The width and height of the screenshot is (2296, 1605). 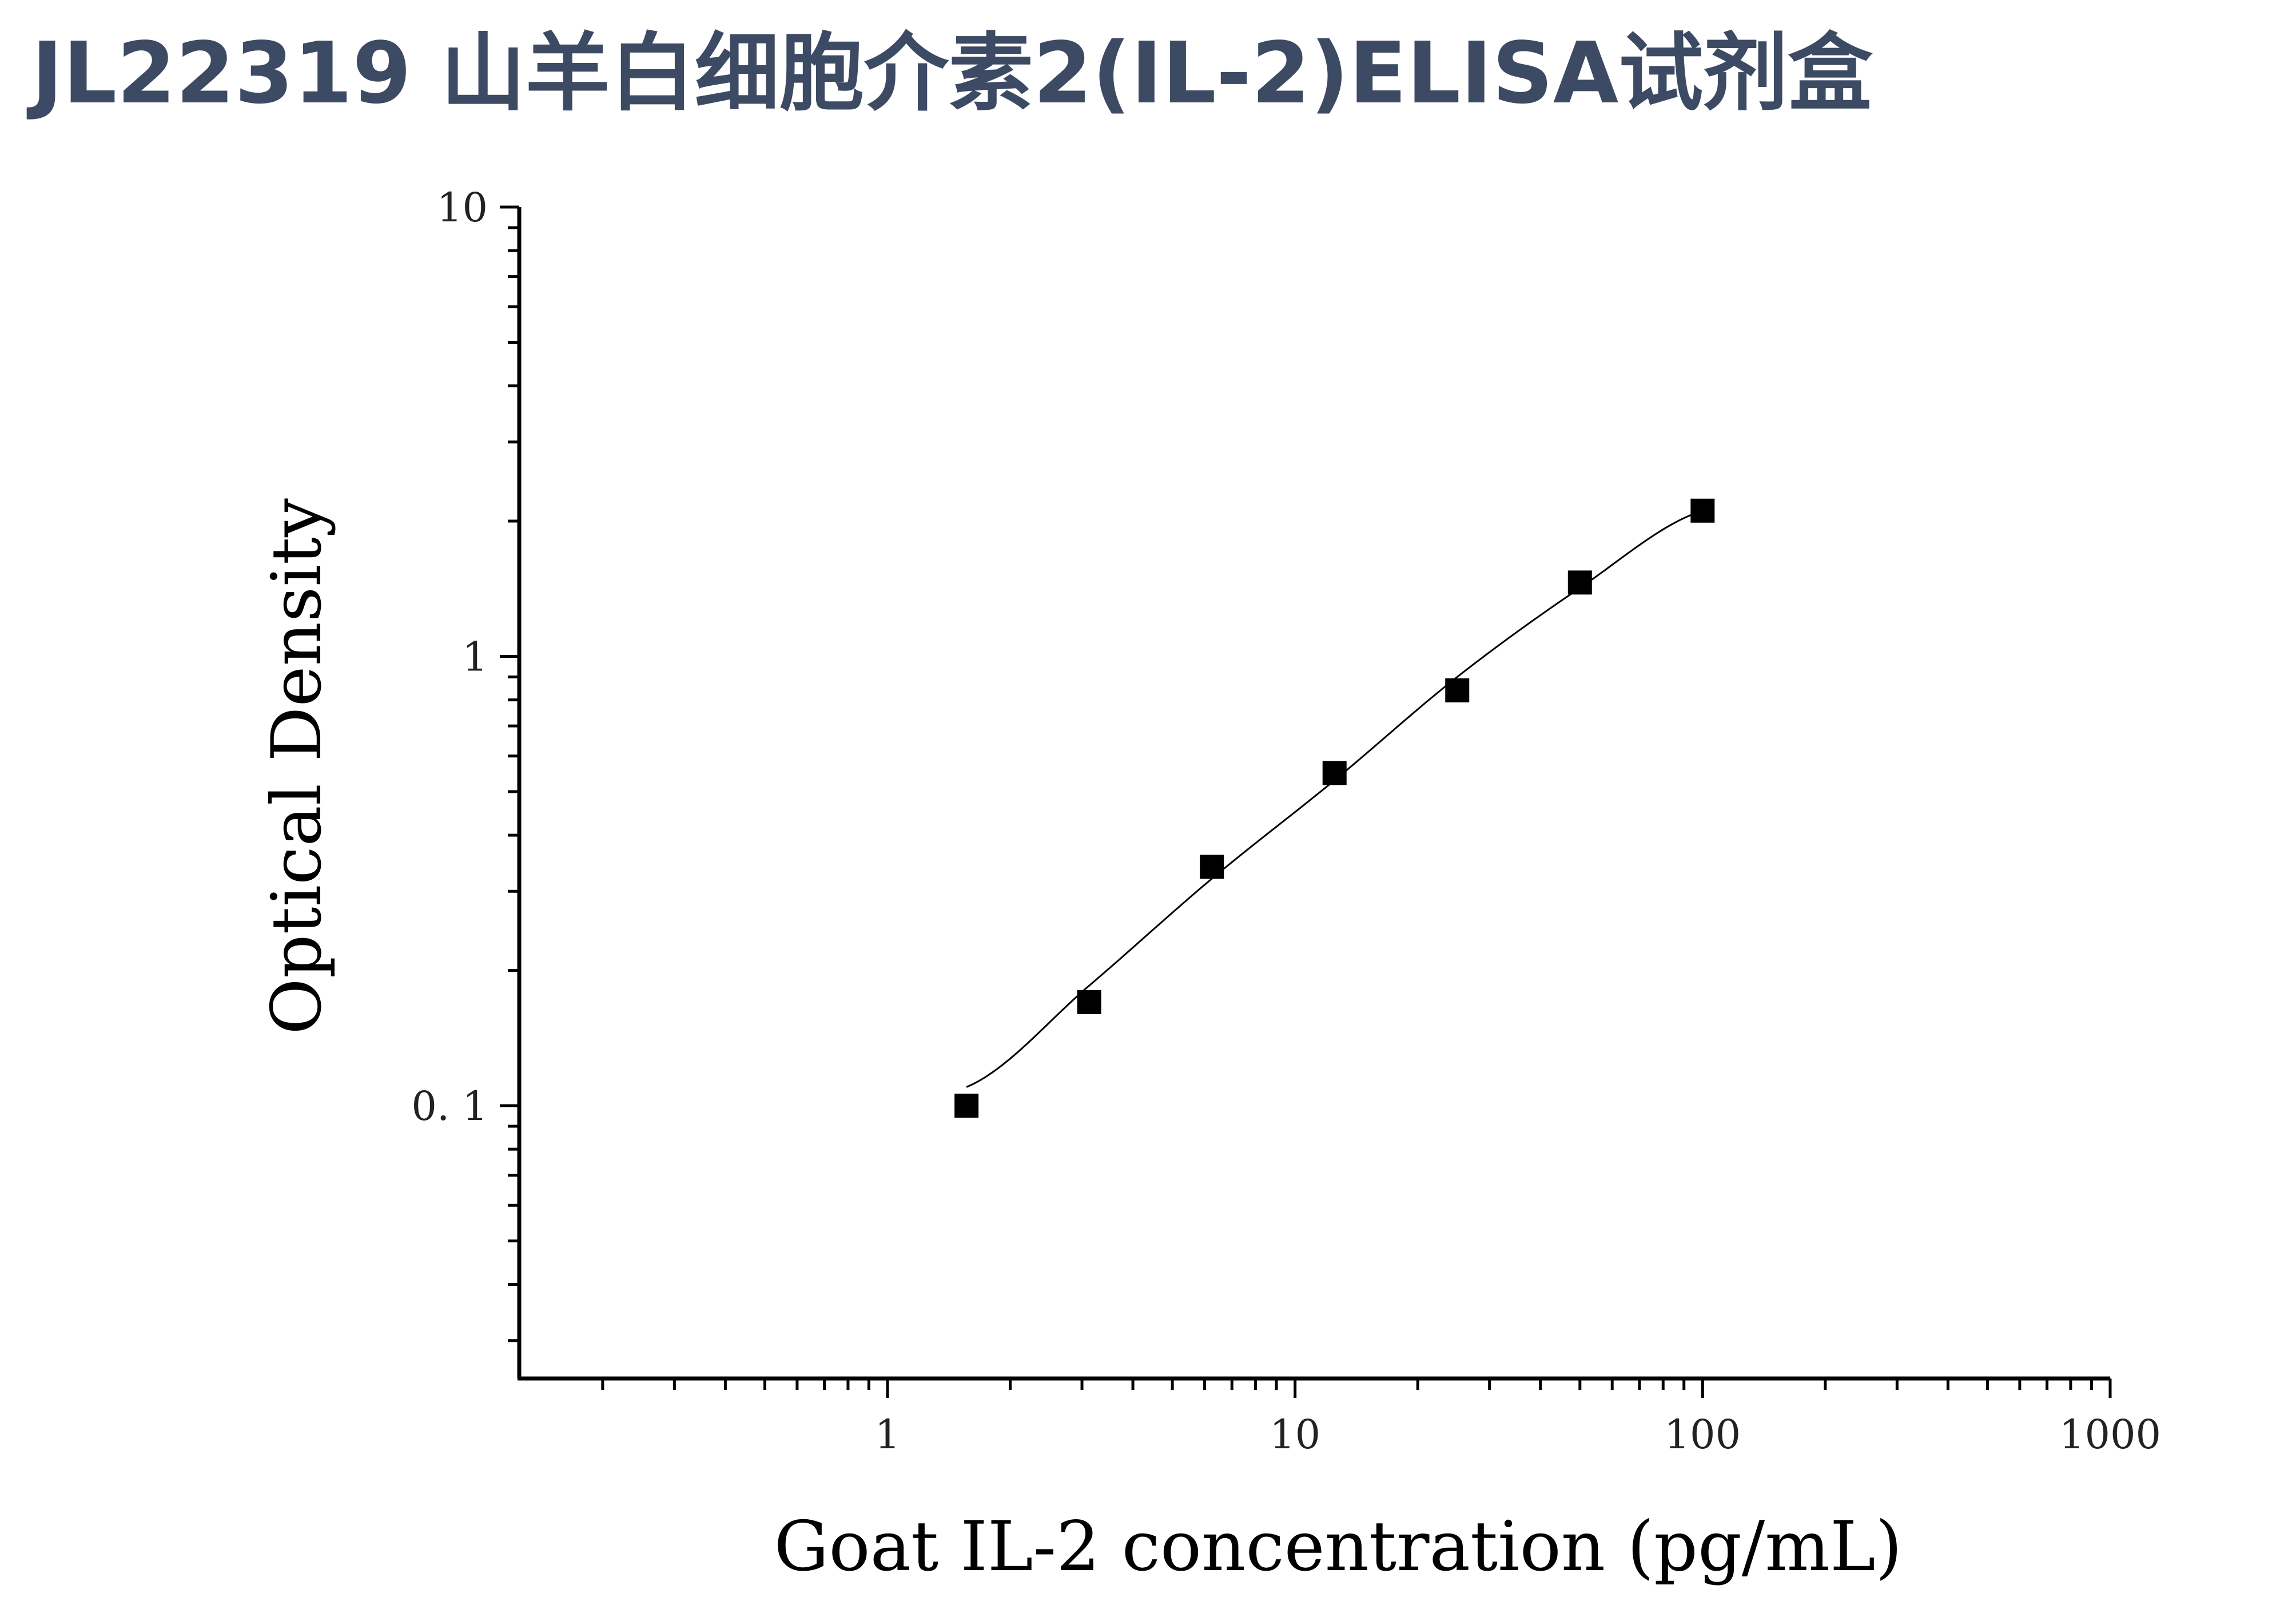 I want to click on x-tick-label: 1, so click(x=888, y=1434).